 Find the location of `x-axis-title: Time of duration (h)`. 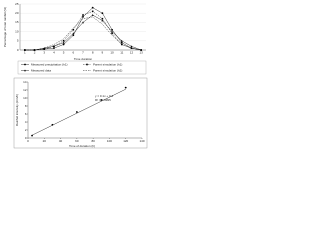

x-axis-title: Time of duration (h) is located at coordinates (82, 146).